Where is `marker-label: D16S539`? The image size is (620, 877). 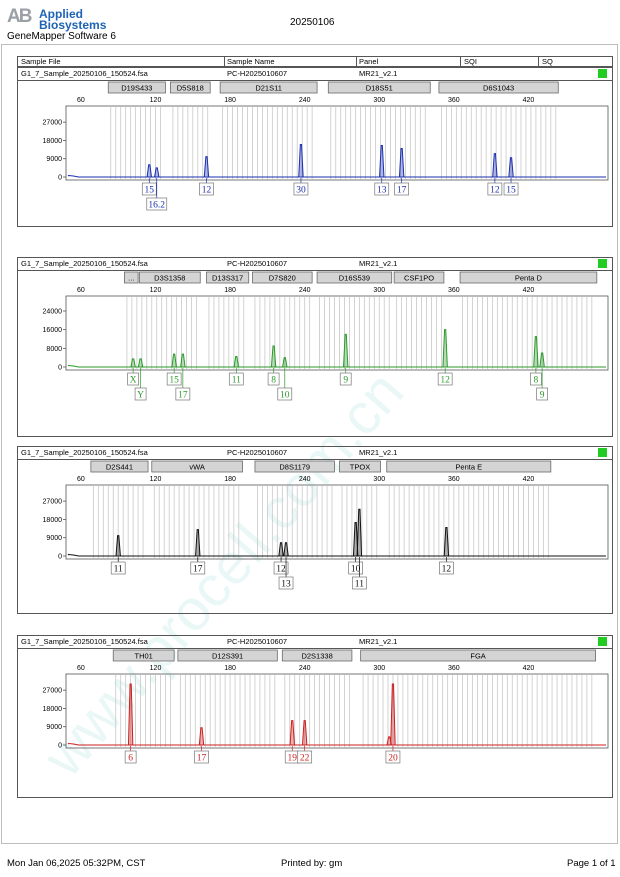
marker-label: D16S539 is located at coordinates (354, 278).